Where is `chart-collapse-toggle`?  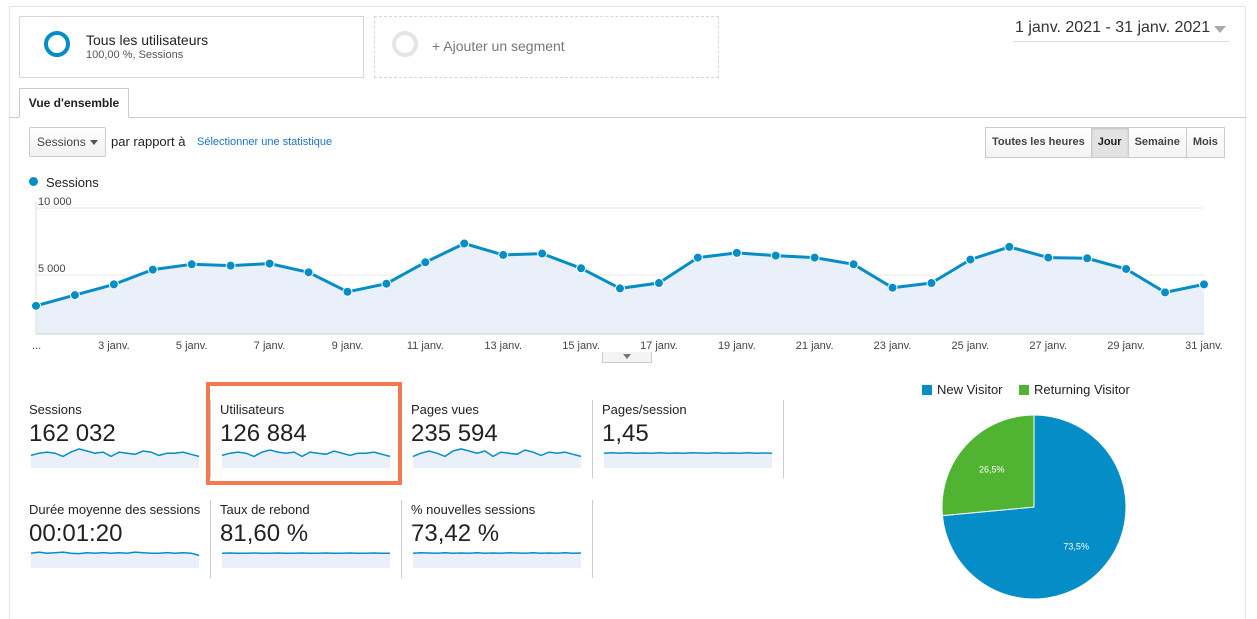 chart-collapse-toggle is located at coordinates (627, 357).